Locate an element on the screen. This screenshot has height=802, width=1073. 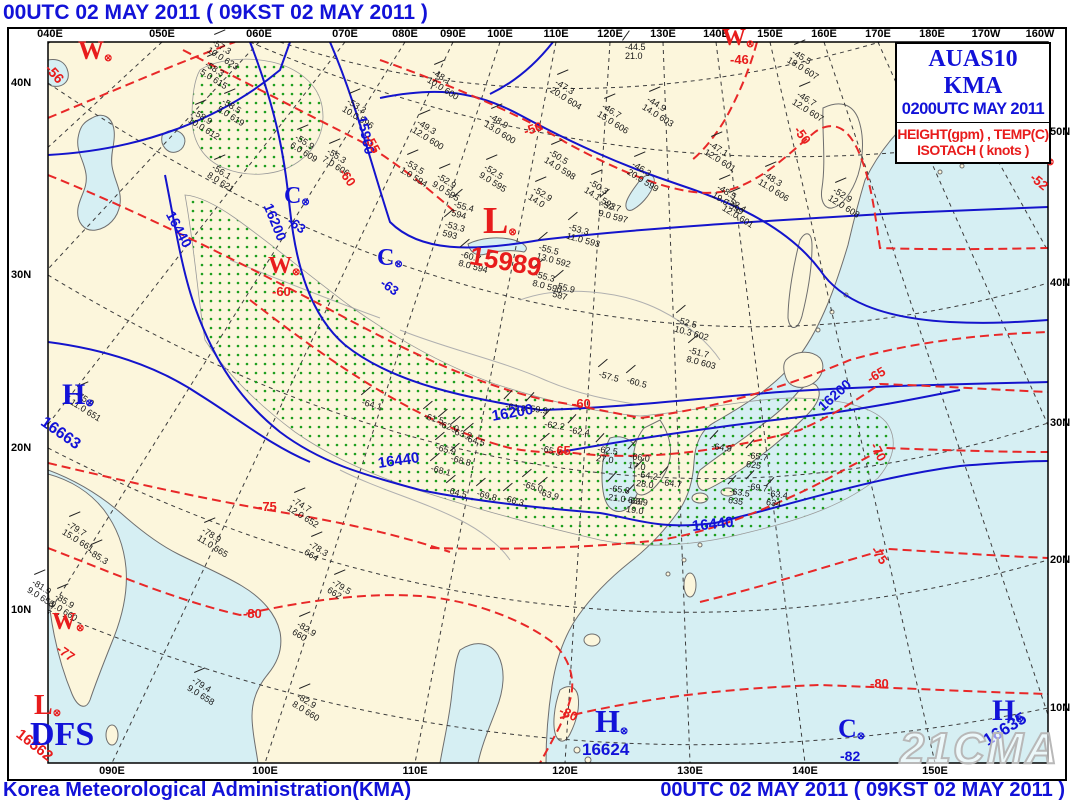
grid-label-top: 080E is located at coordinates (405, 34).